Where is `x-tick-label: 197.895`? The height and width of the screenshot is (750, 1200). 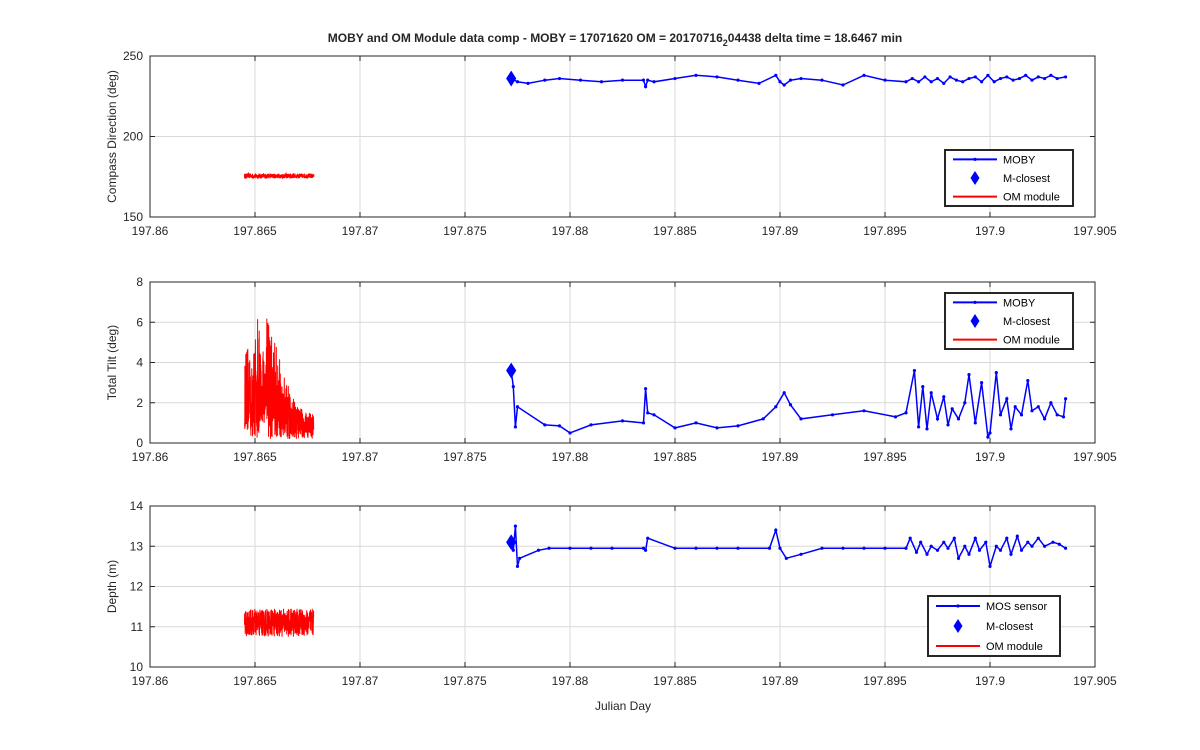 x-tick-label: 197.895 is located at coordinates (885, 231).